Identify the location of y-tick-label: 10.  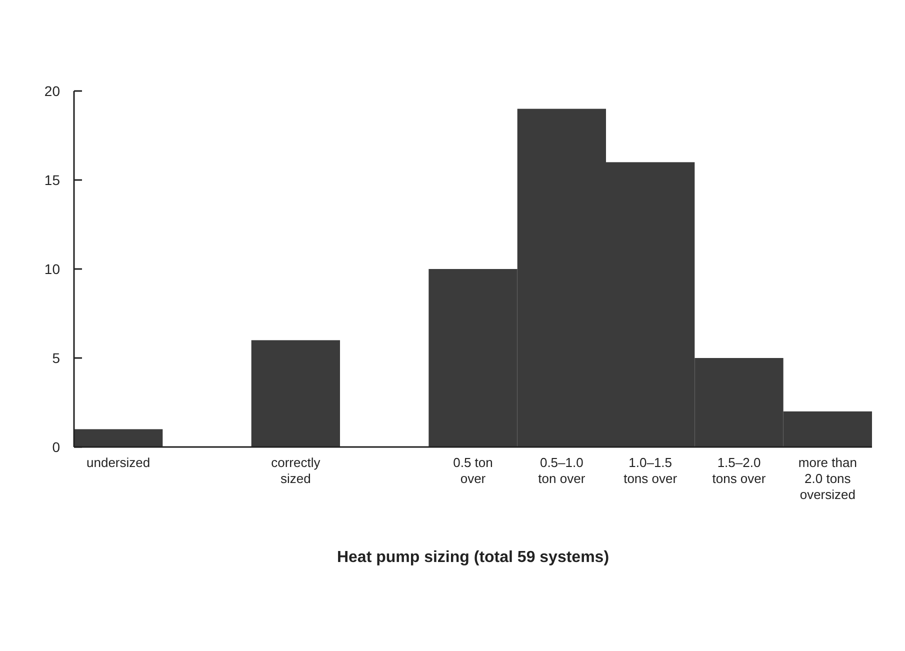
(52, 268).